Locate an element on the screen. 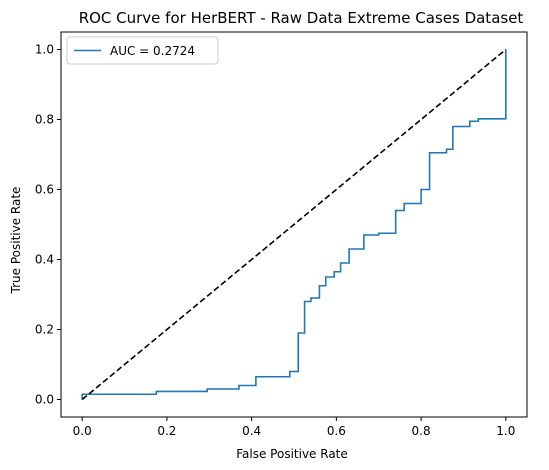 The width and height of the screenshot is (549, 470). legend-box is located at coordinates (142, 50).